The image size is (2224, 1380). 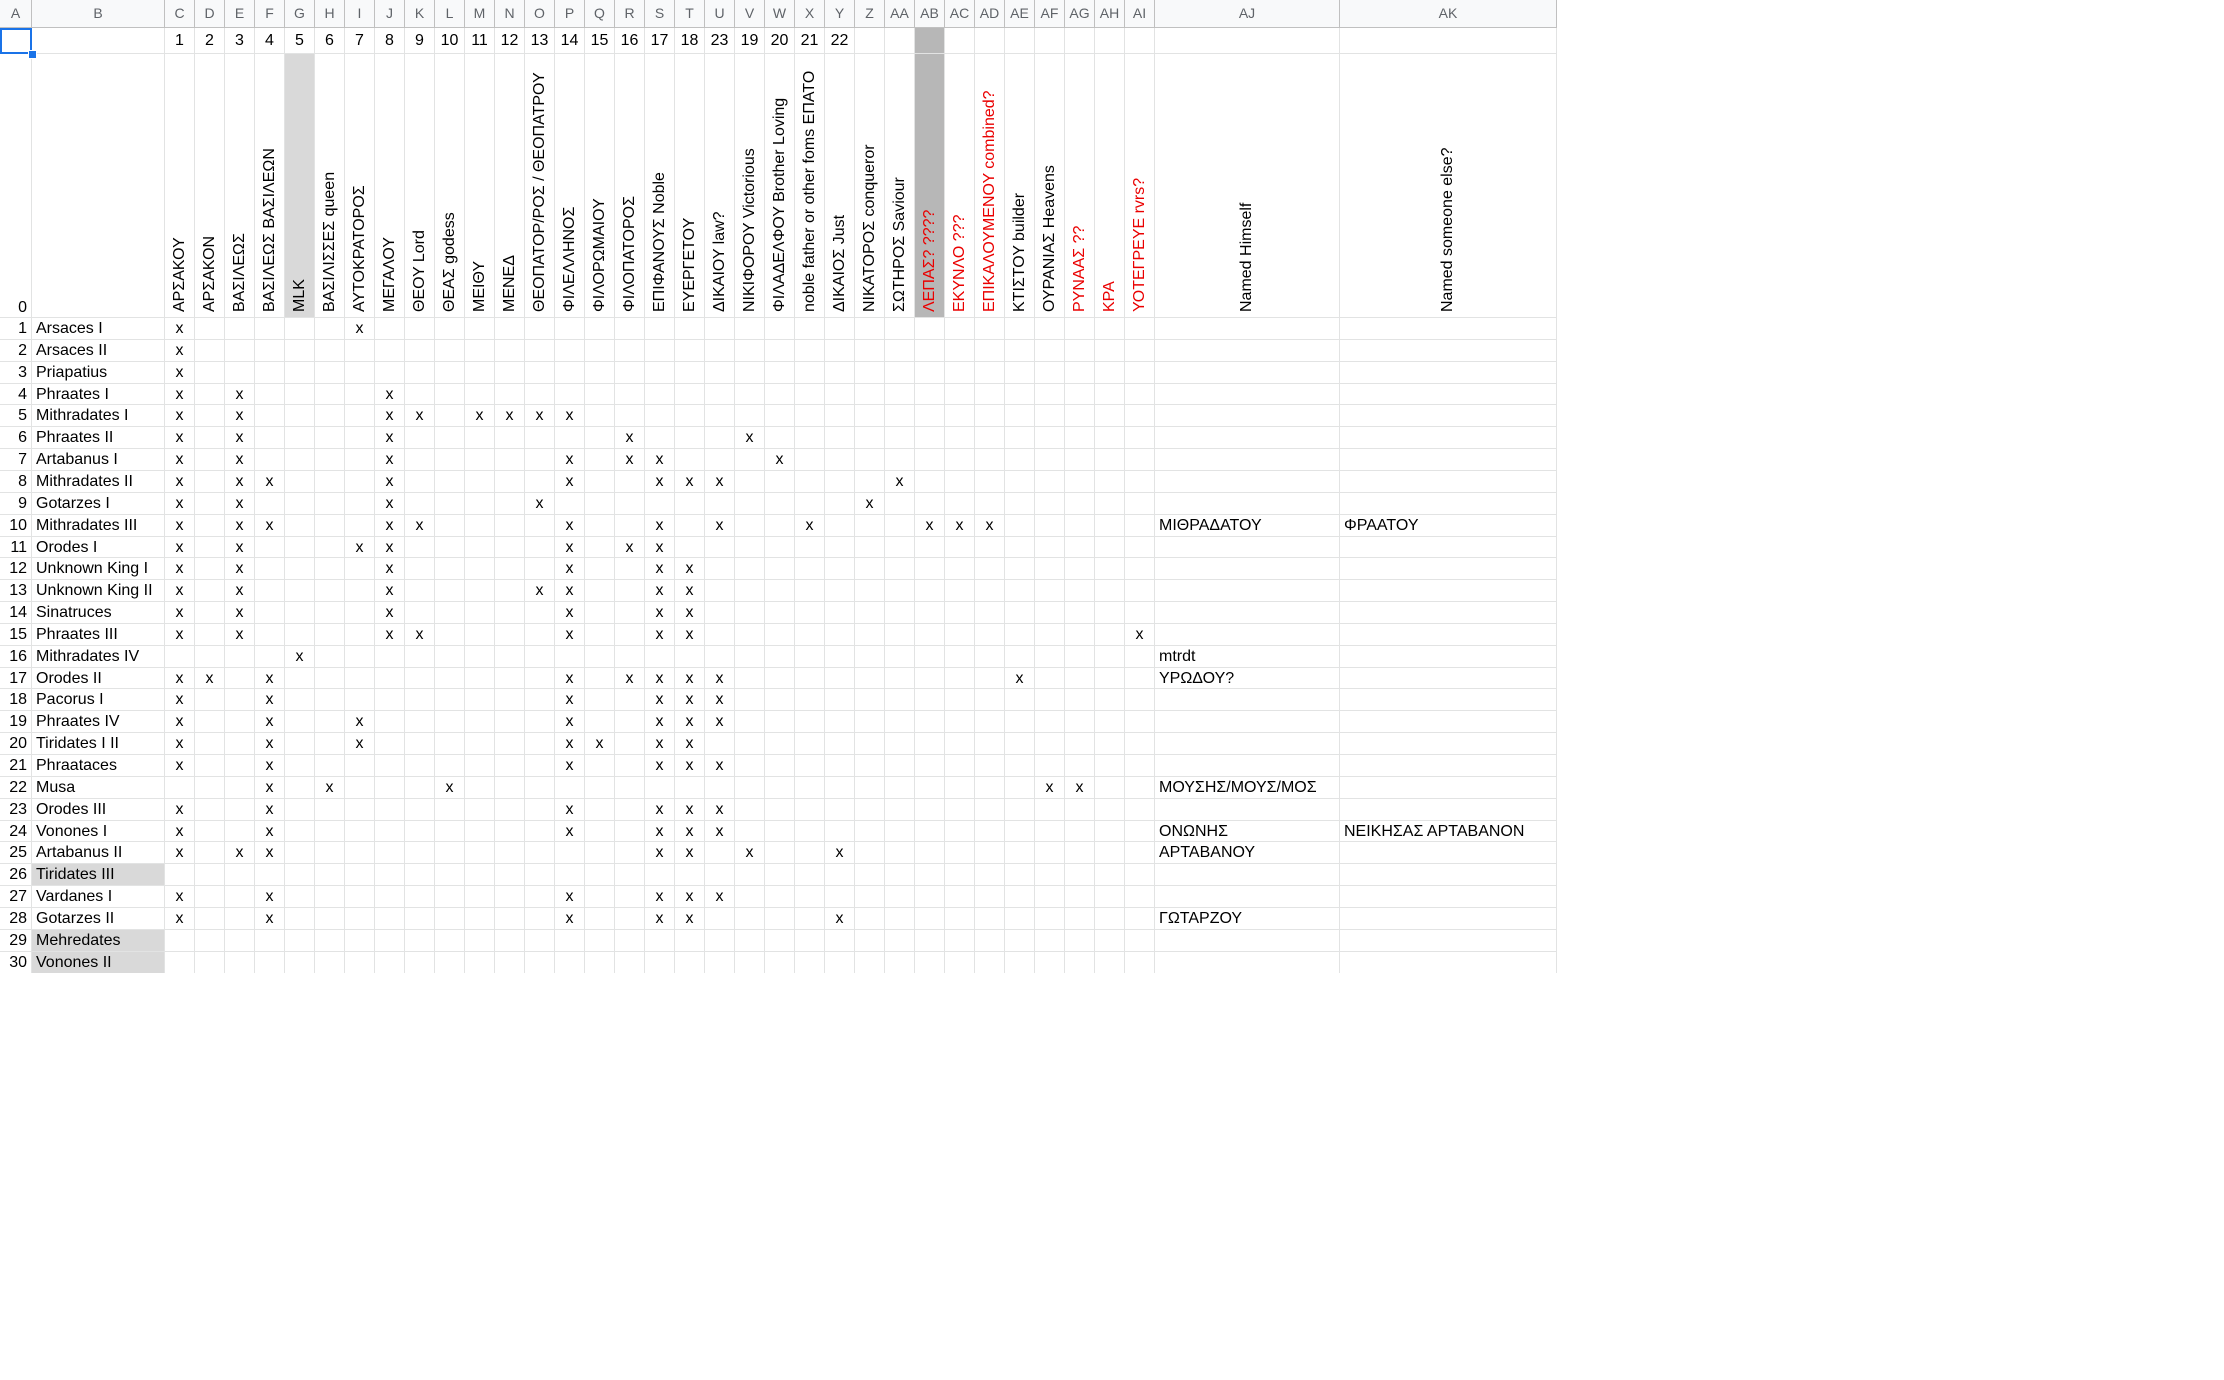 What do you see at coordinates (1140, 14) in the screenshot?
I see `column-header-ai: AI` at bounding box center [1140, 14].